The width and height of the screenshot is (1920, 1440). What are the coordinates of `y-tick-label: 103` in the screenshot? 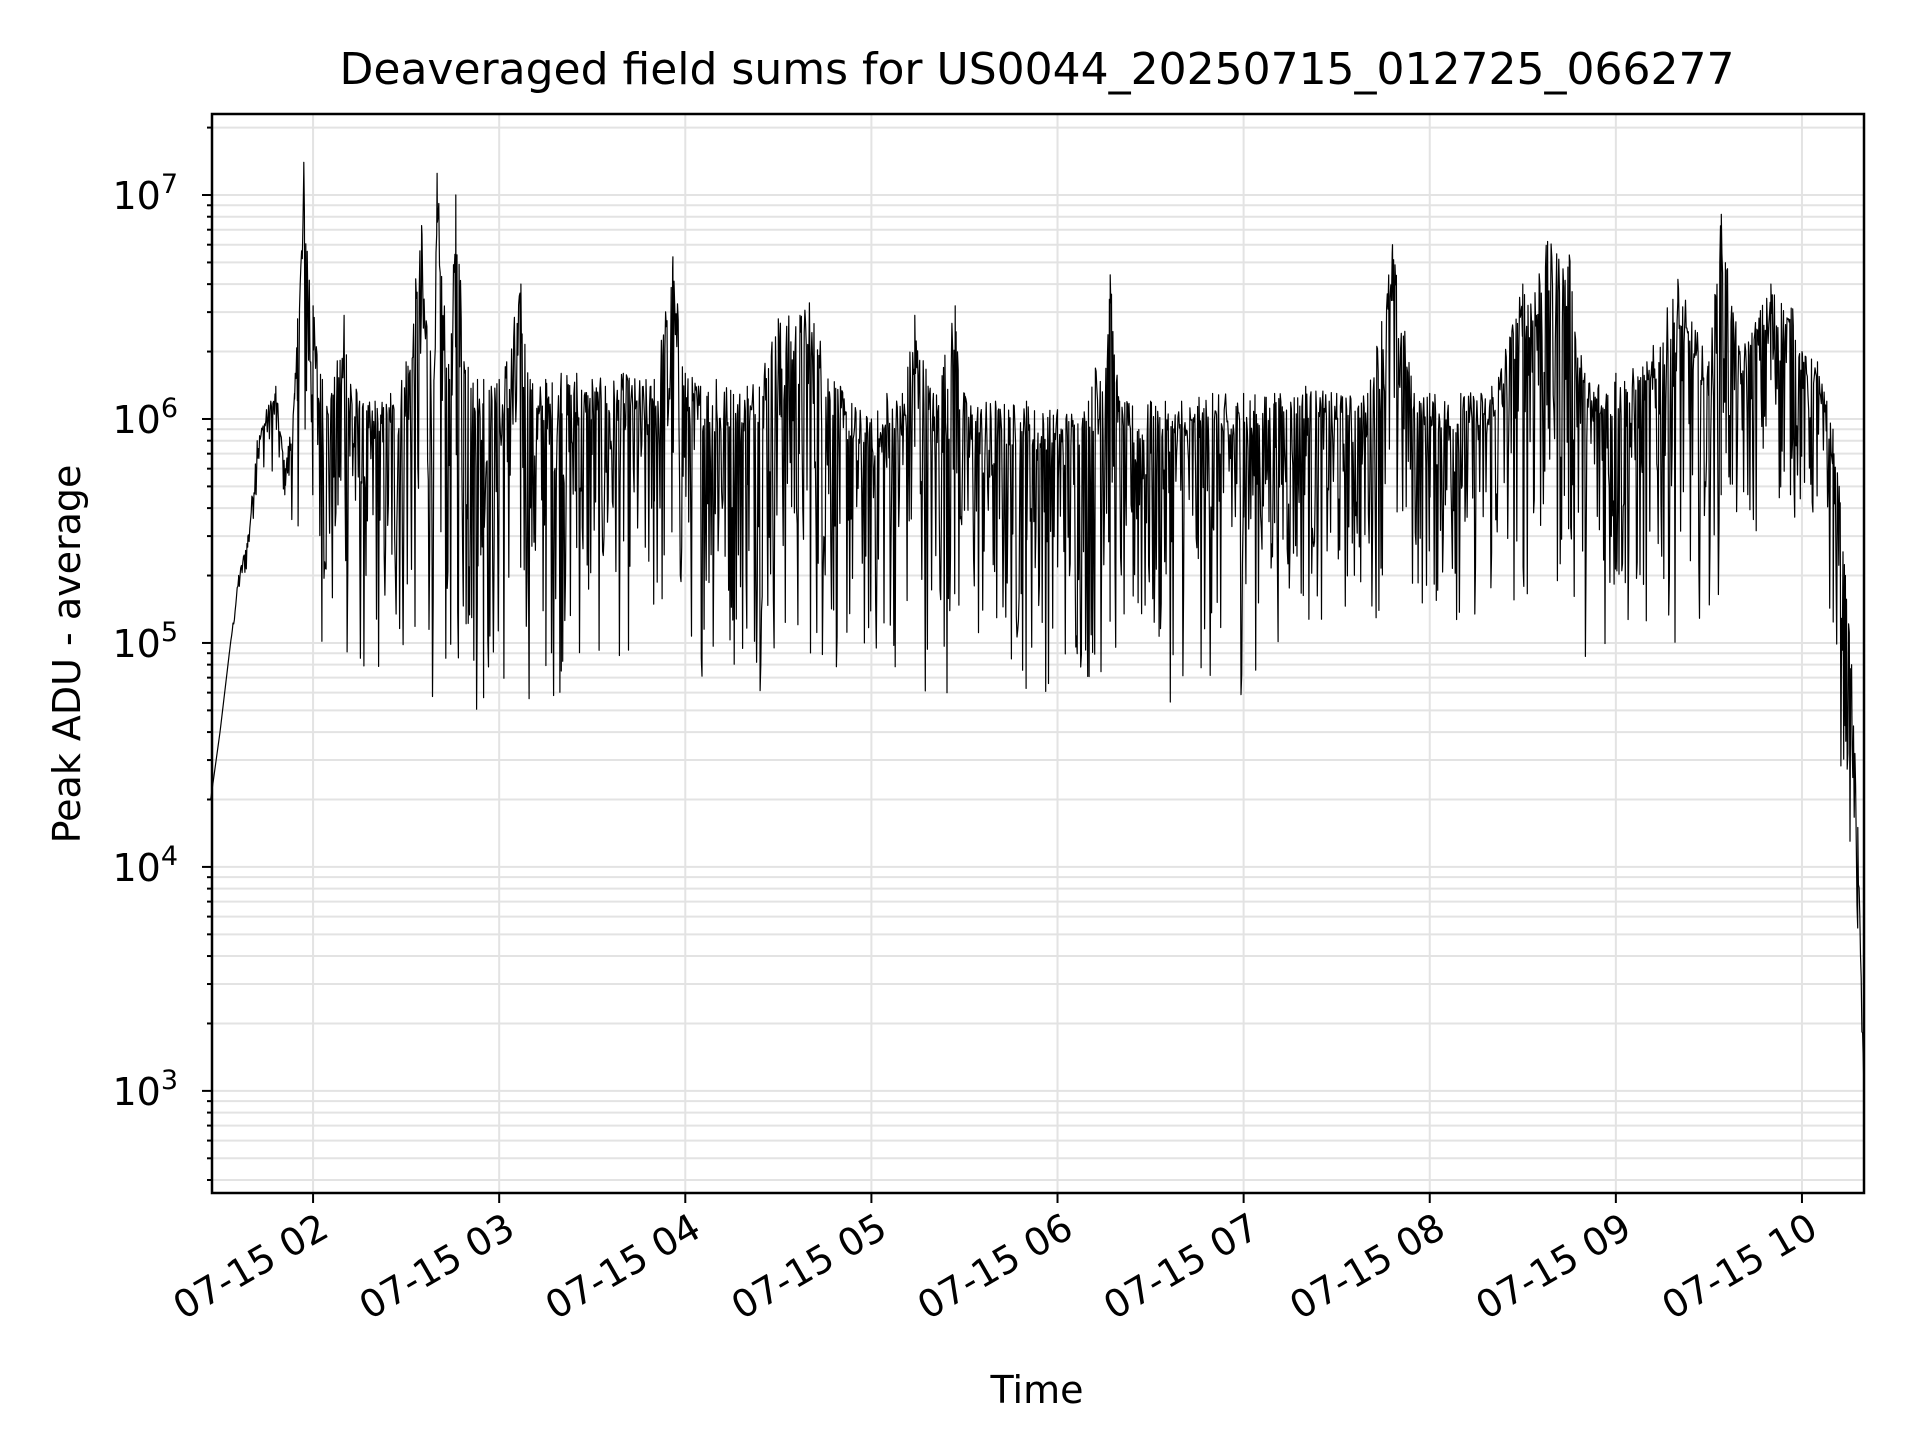 It's located at (145, 1089).